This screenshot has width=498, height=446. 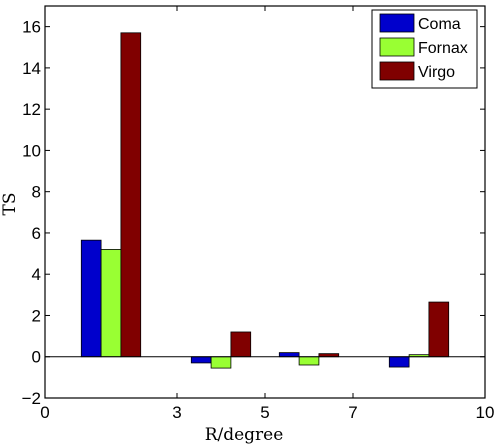 I want to click on y-tick-label: 14, so click(x=31, y=68).